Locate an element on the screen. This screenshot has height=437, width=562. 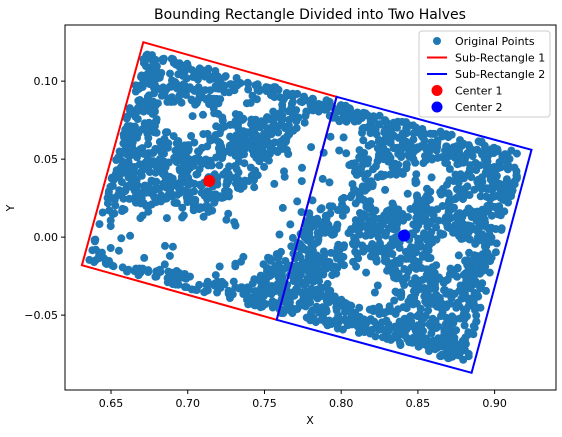
centers is located at coordinates (307, 208).